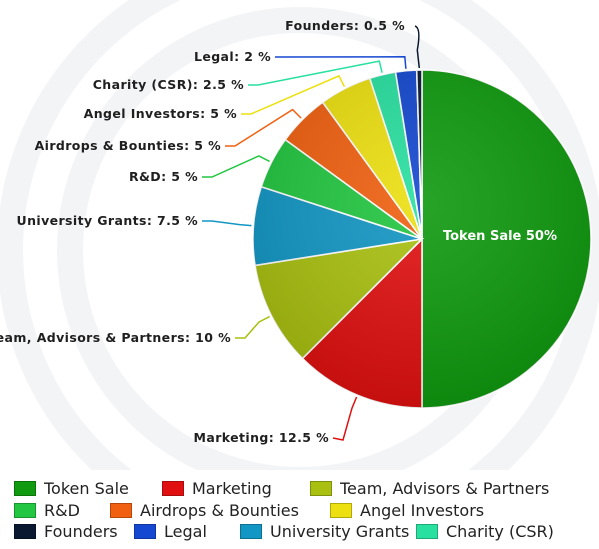 This screenshot has height=549, width=599. What do you see at coordinates (445, 489) in the screenshot?
I see `legend-label: Team, Advisors & Partners` at bounding box center [445, 489].